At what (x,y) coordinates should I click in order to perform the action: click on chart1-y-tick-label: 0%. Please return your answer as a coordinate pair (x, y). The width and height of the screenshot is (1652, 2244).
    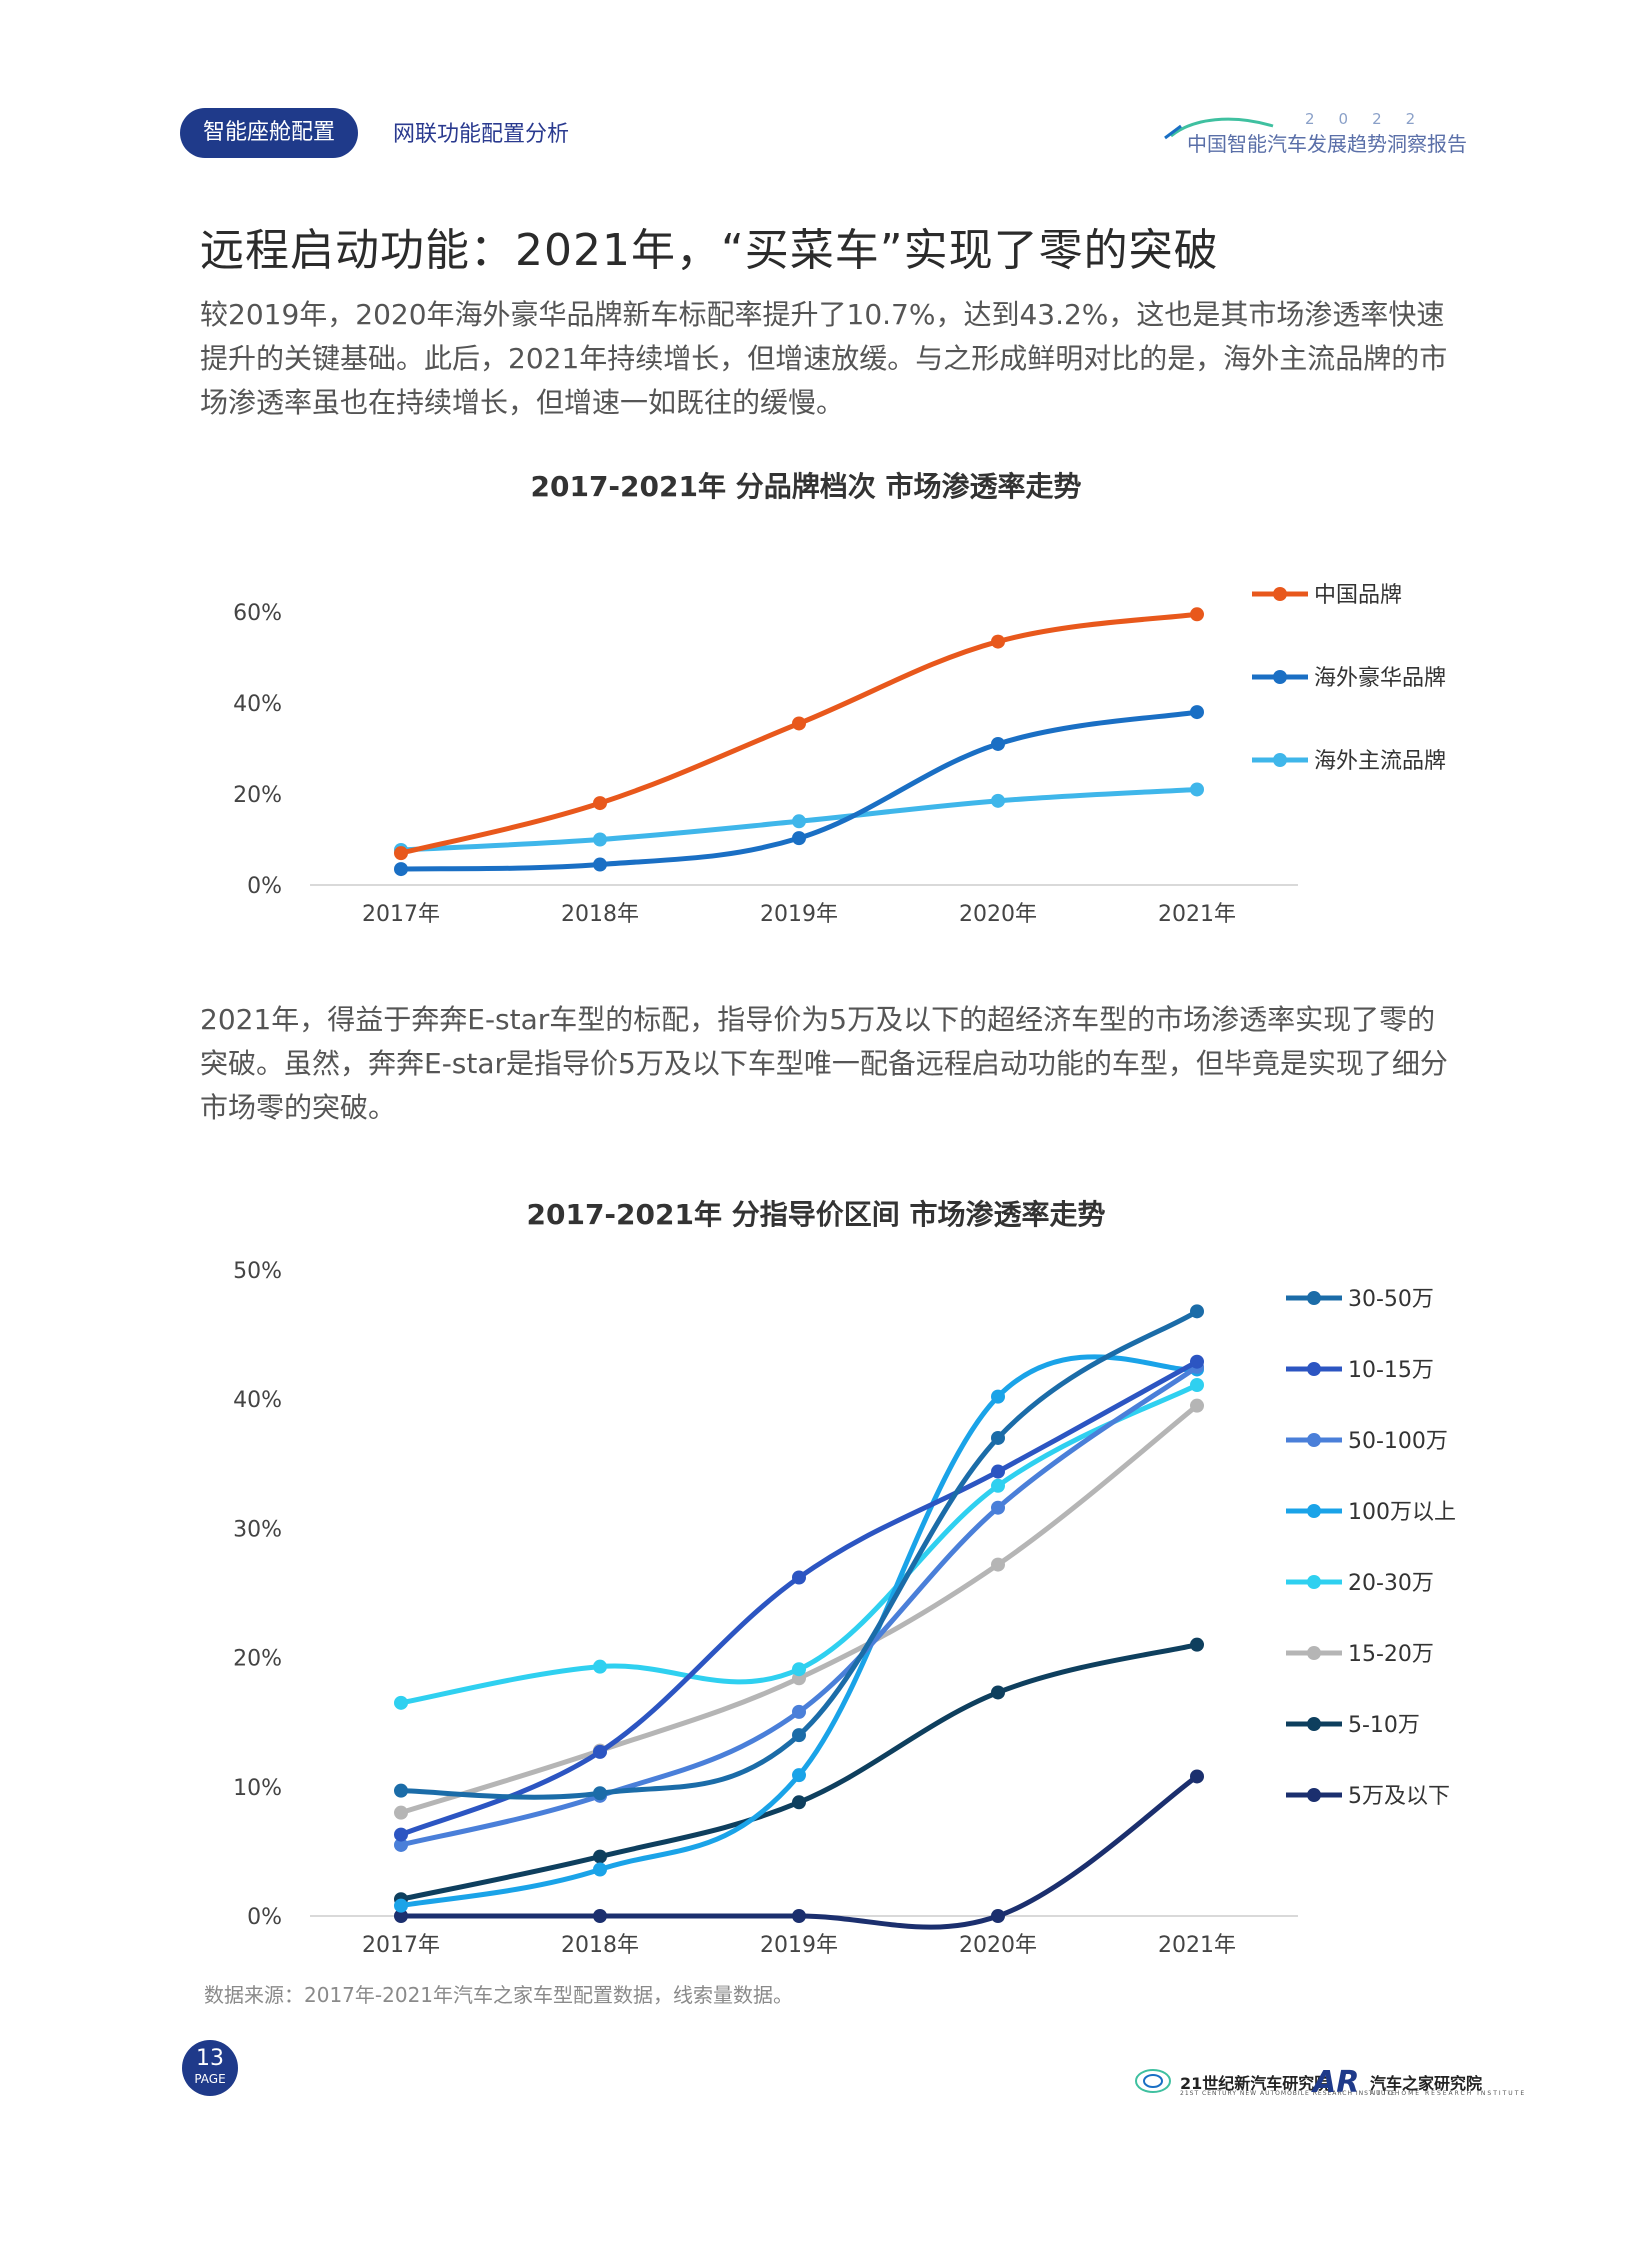
    Looking at the image, I should click on (264, 886).